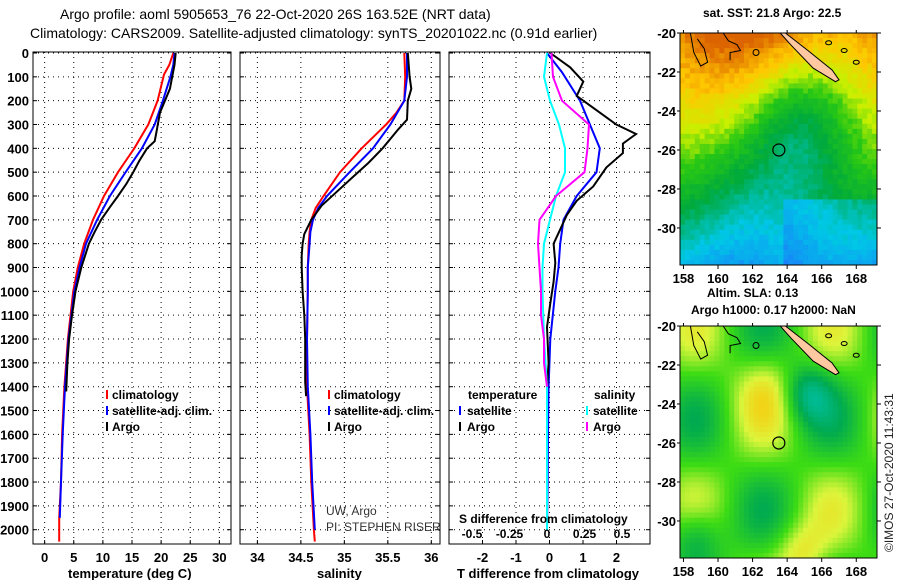 The image size is (900, 585). What do you see at coordinates (145, 395) in the screenshot?
I see `legend-label-climatology: climatology` at bounding box center [145, 395].